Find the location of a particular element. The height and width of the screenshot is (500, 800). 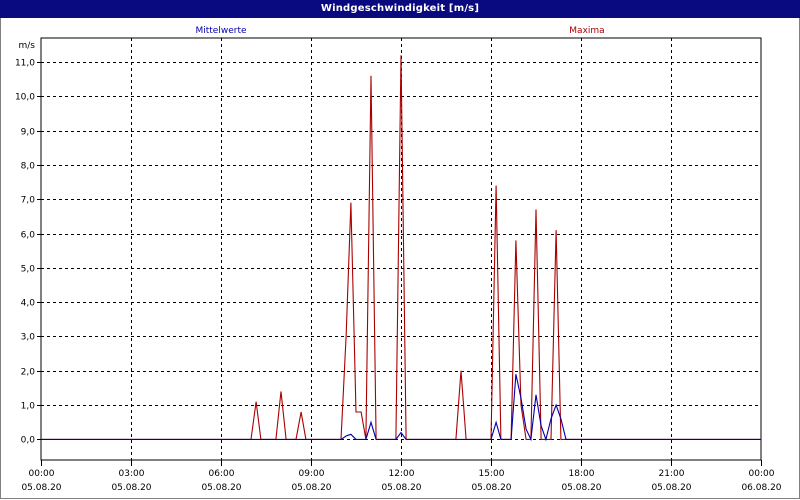

y-tick-label: 11,0 is located at coordinates (25, 64).